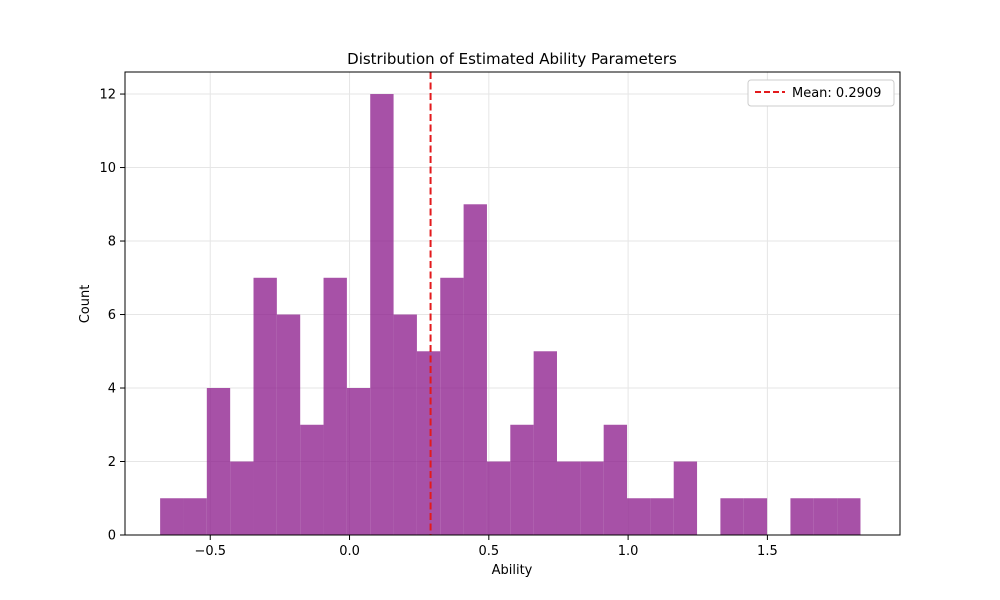 The image size is (1000, 600). I want to click on y-tick-label: 10, so click(107, 168).